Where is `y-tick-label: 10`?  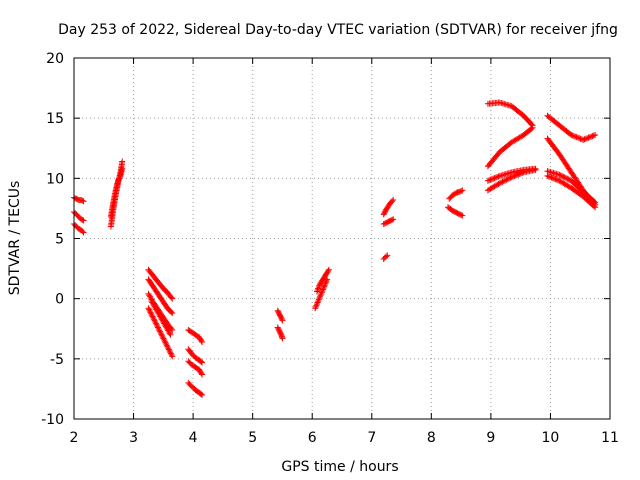
y-tick-label: 10 is located at coordinates (55, 179).